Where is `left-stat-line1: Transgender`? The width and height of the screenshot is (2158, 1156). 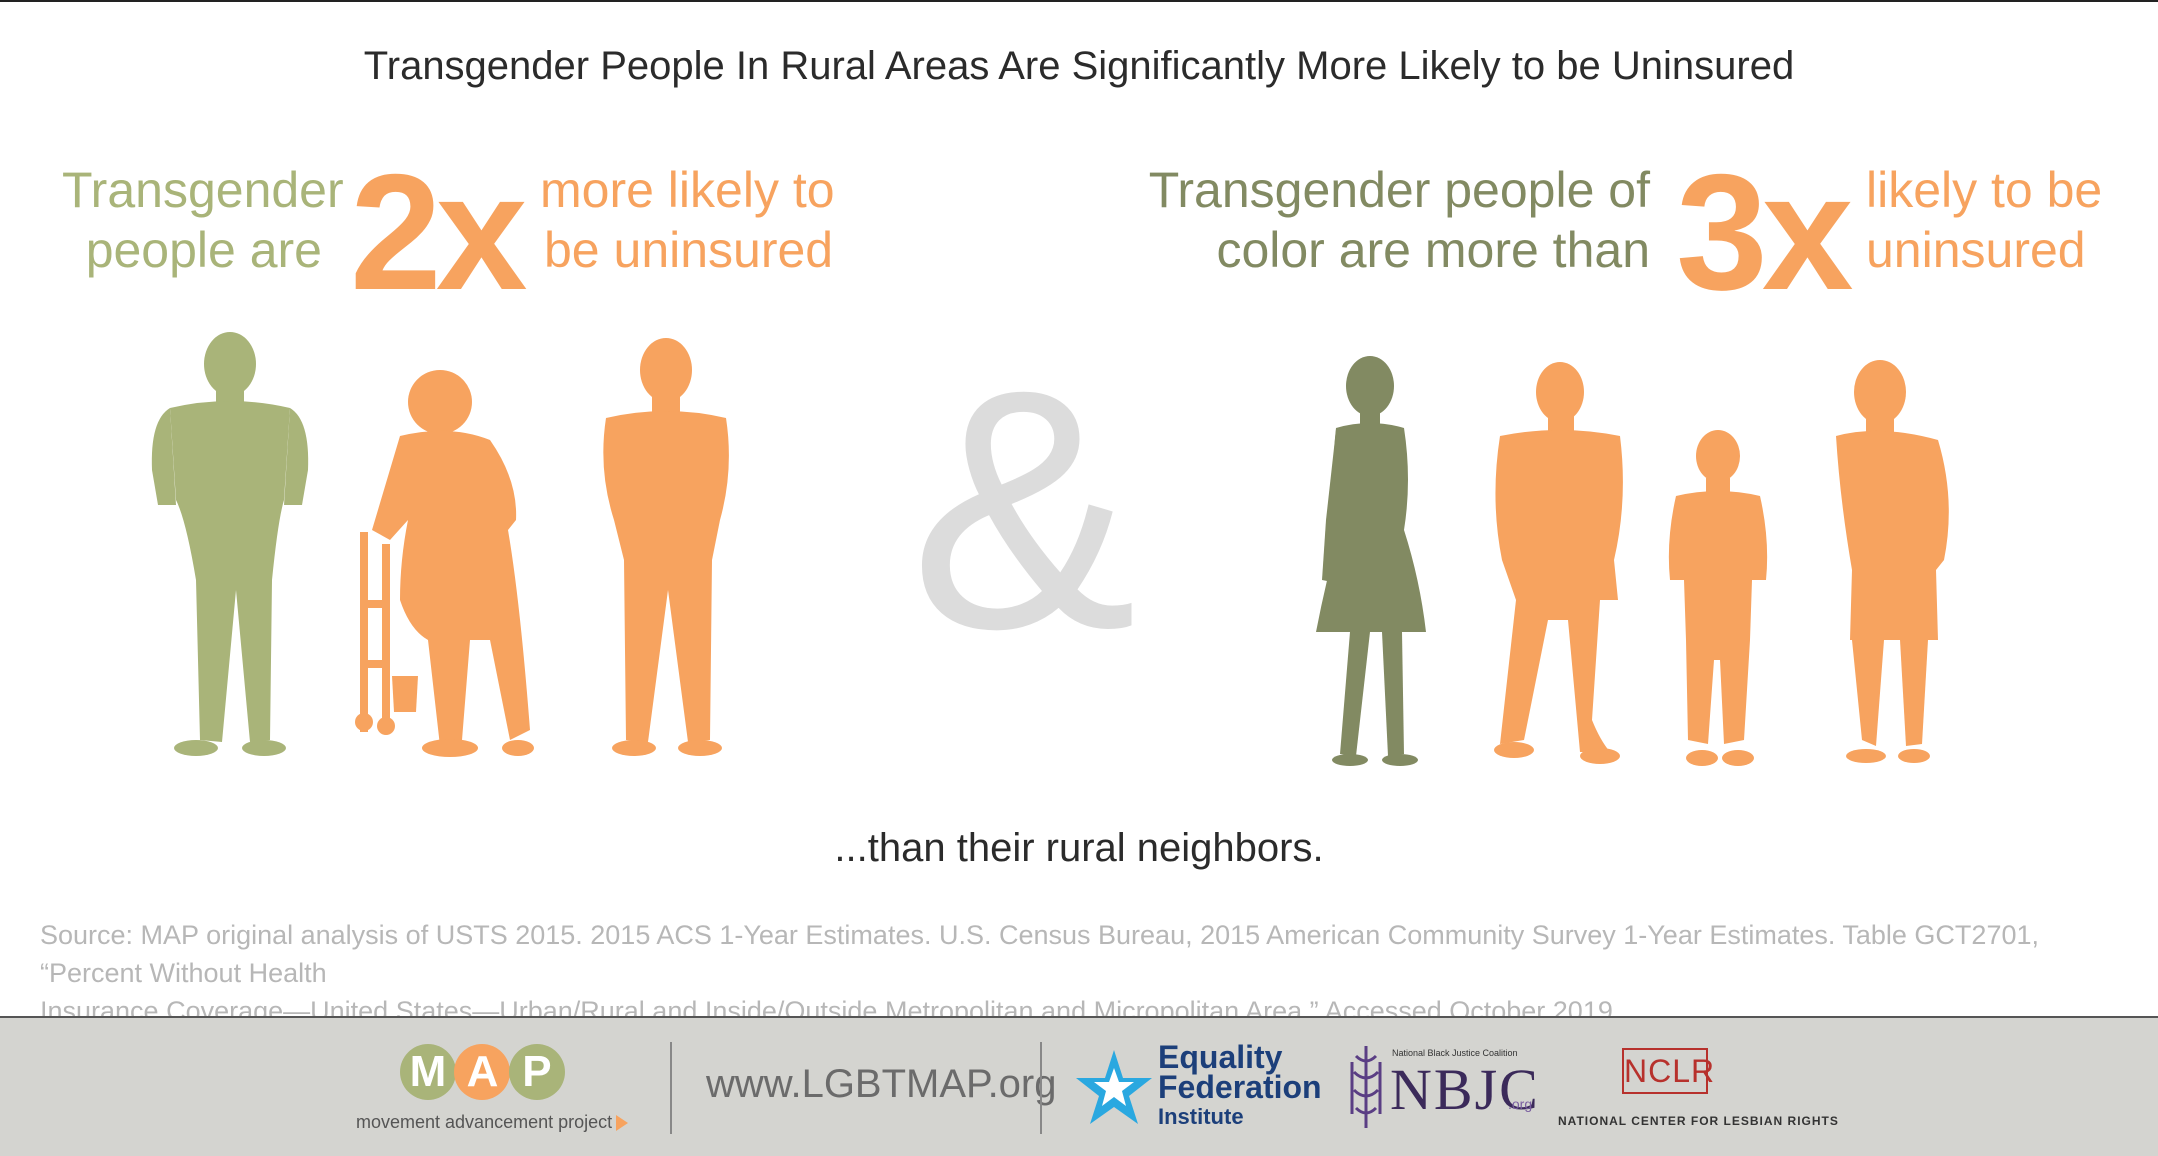 left-stat-line1: Transgender is located at coordinates (203, 190).